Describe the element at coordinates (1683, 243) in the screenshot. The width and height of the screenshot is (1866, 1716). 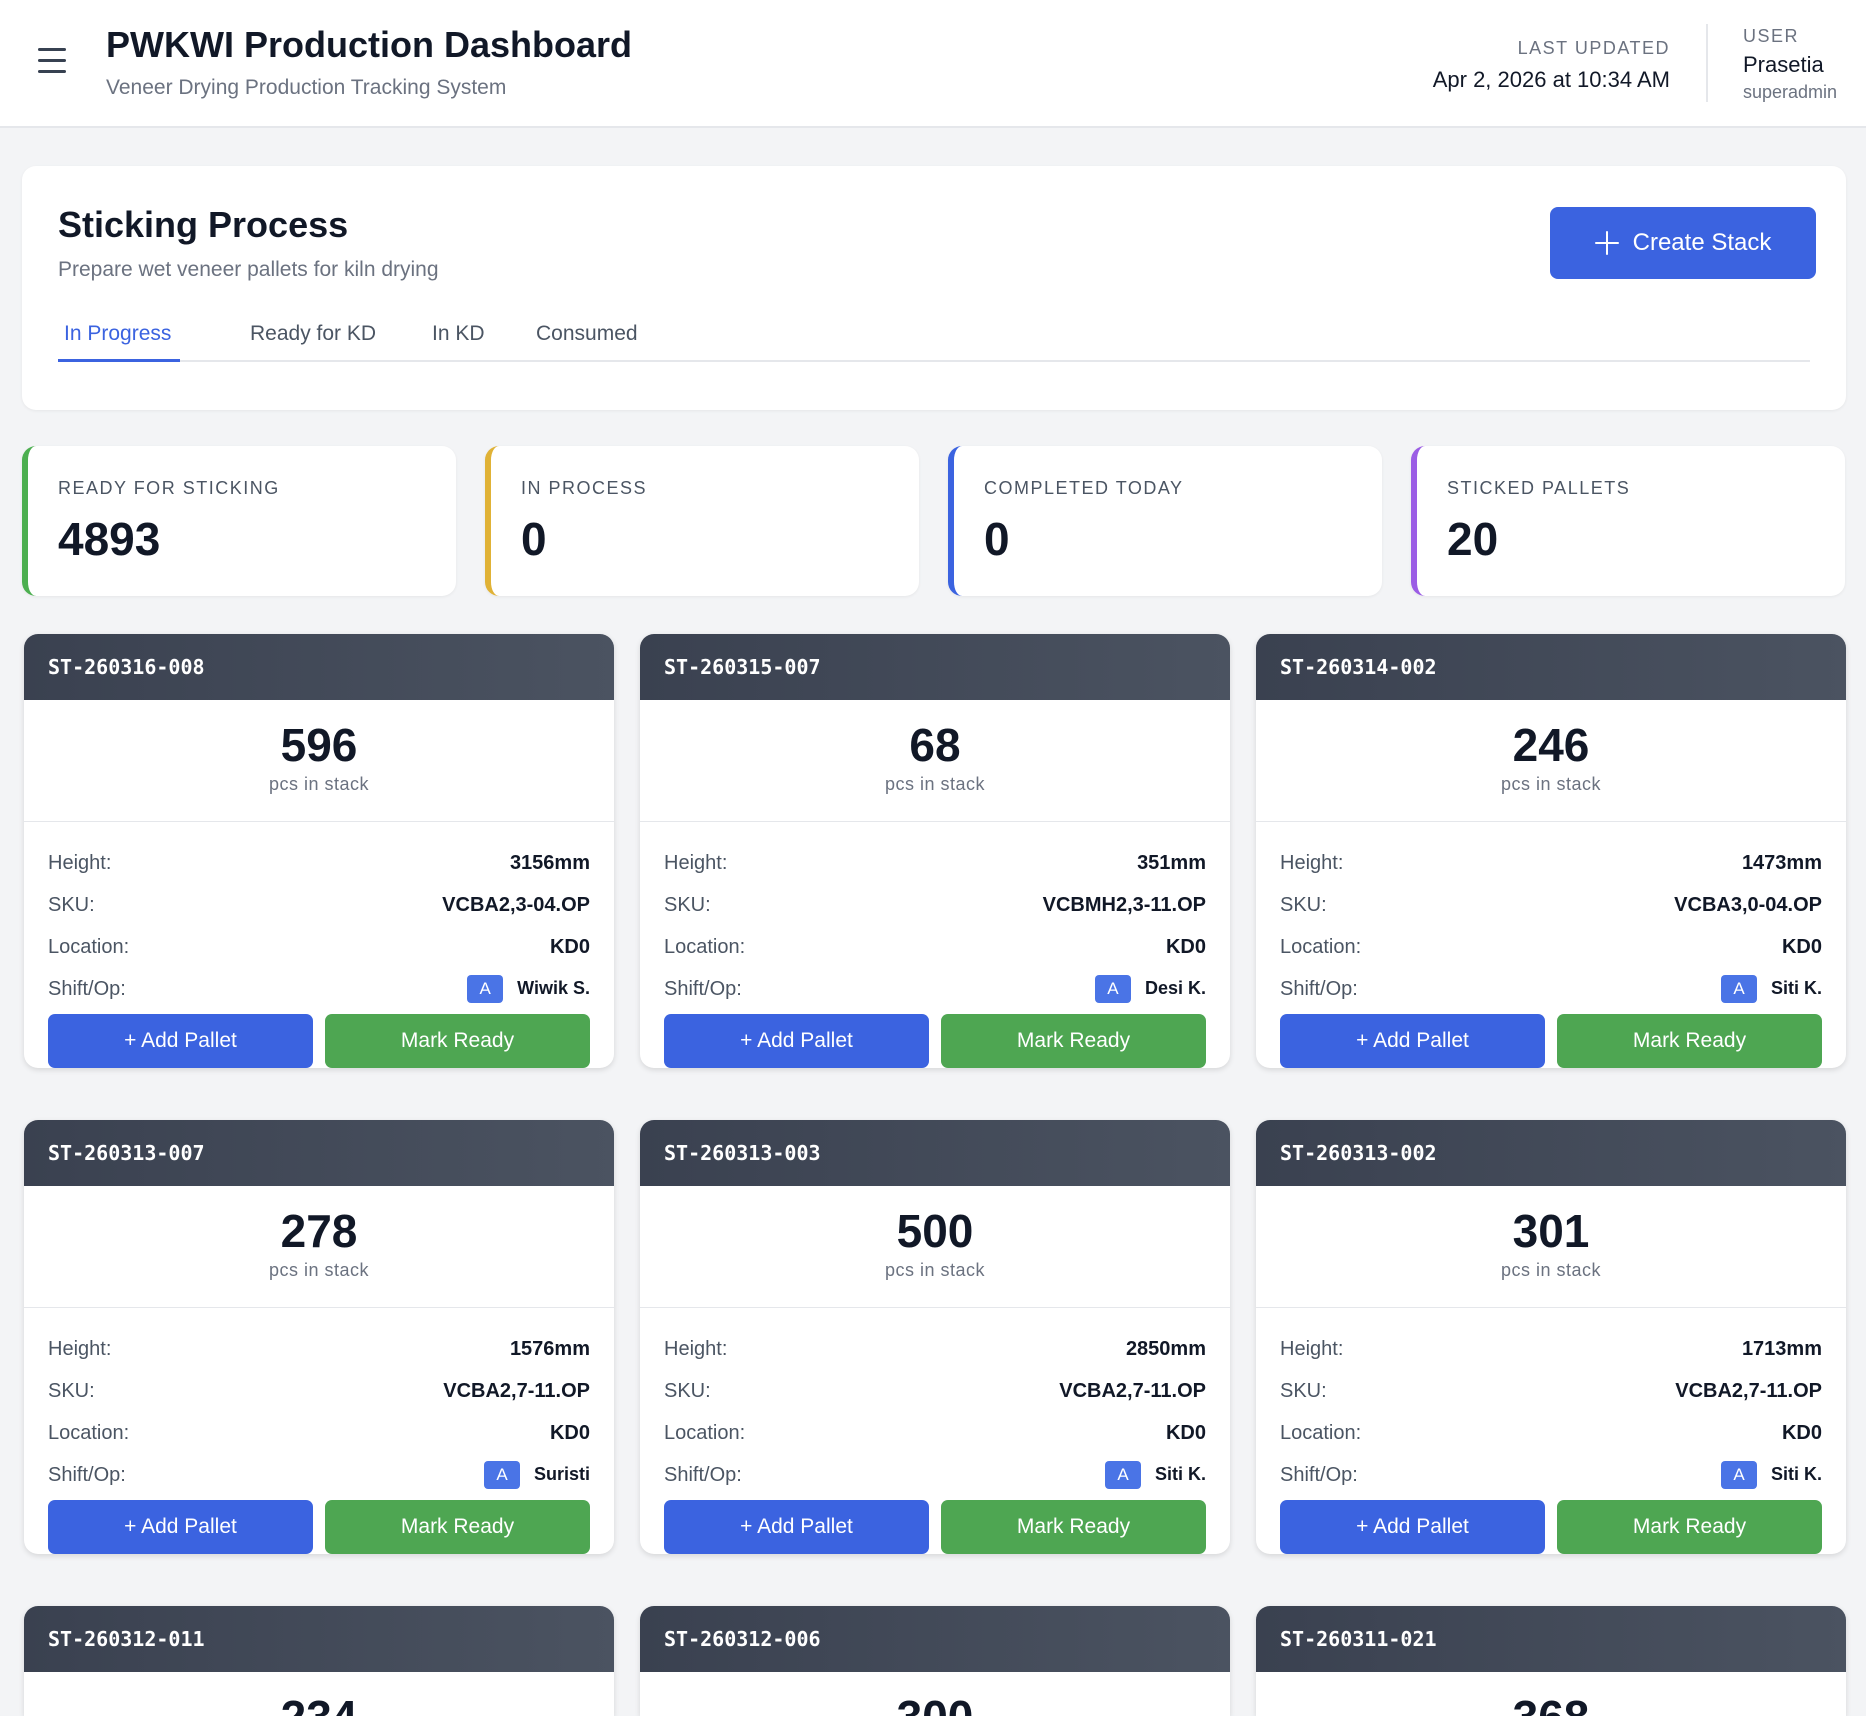
I see `create-stack-button: Create Stack` at that location.